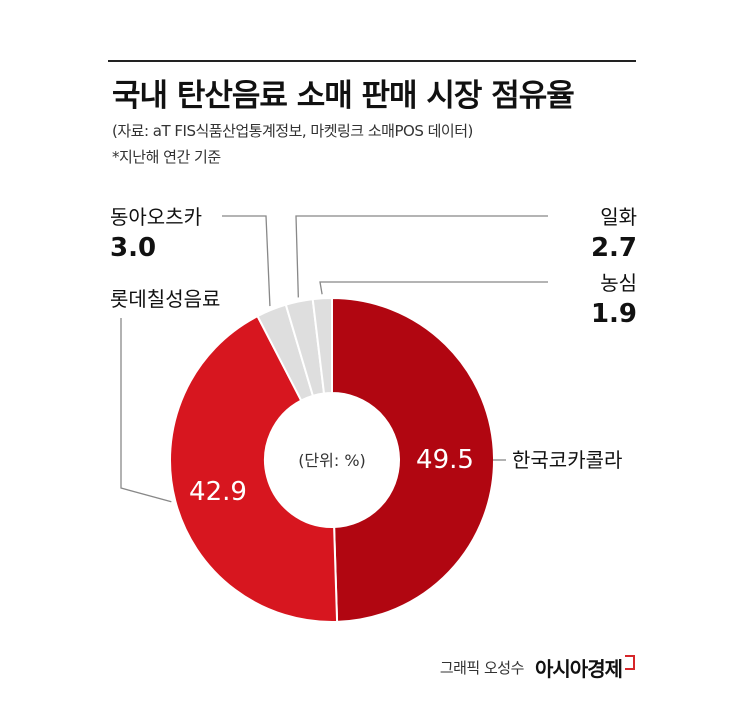 This screenshot has height=701, width=745. What do you see at coordinates (133, 248) in the screenshot?
I see `value-label-2: 3.0` at bounding box center [133, 248].